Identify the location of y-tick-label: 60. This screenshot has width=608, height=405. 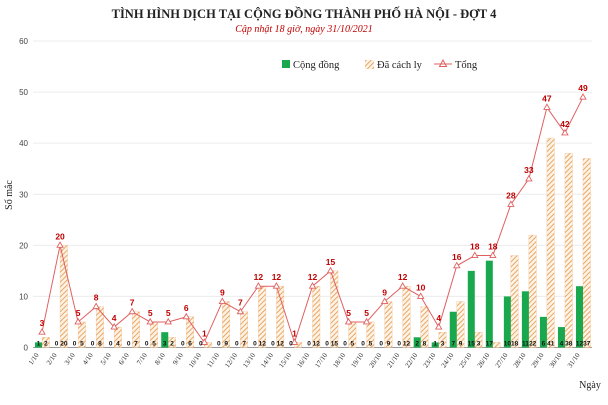
(23, 41).